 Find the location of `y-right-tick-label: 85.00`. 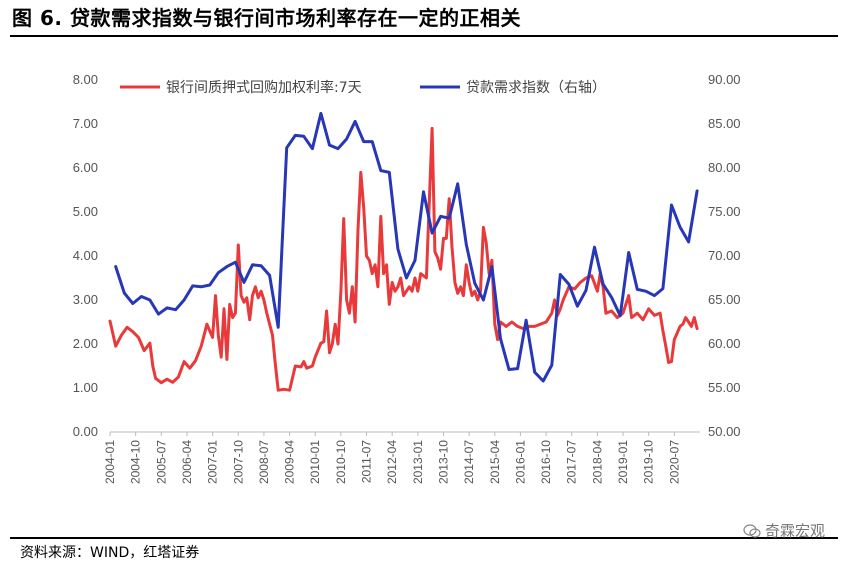

y-right-tick-label: 85.00 is located at coordinates (724, 123).